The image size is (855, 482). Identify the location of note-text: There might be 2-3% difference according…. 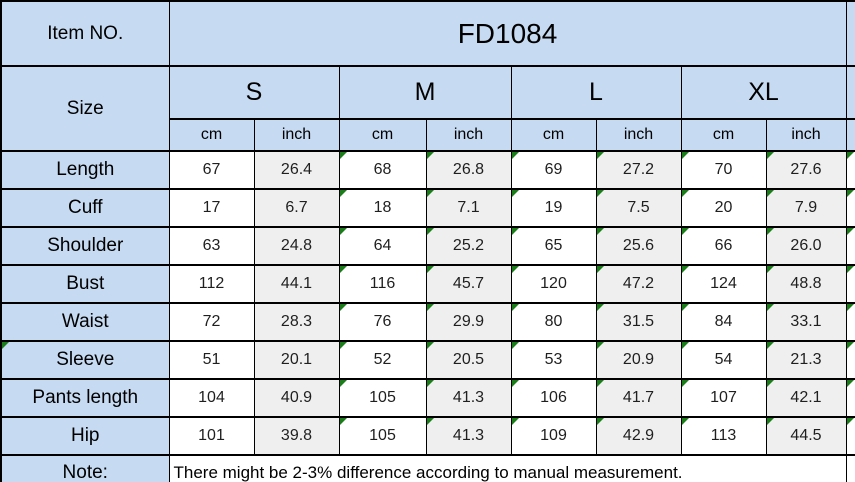
(507, 468).